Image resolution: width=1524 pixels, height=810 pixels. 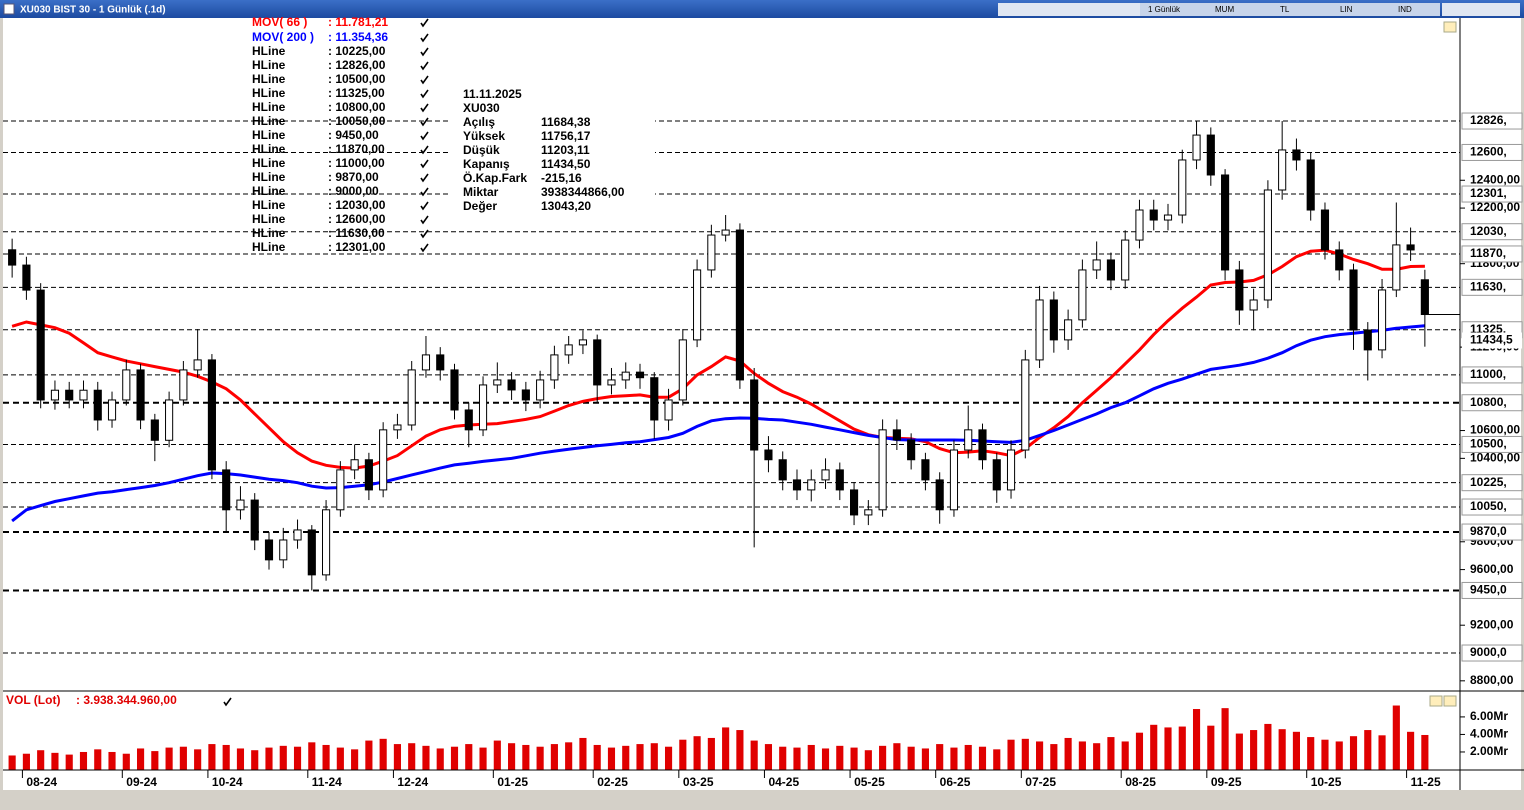 What do you see at coordinates (561, 178) in the screenshot?
I see `info-value: -215,16` at bounding box center [561, 178].